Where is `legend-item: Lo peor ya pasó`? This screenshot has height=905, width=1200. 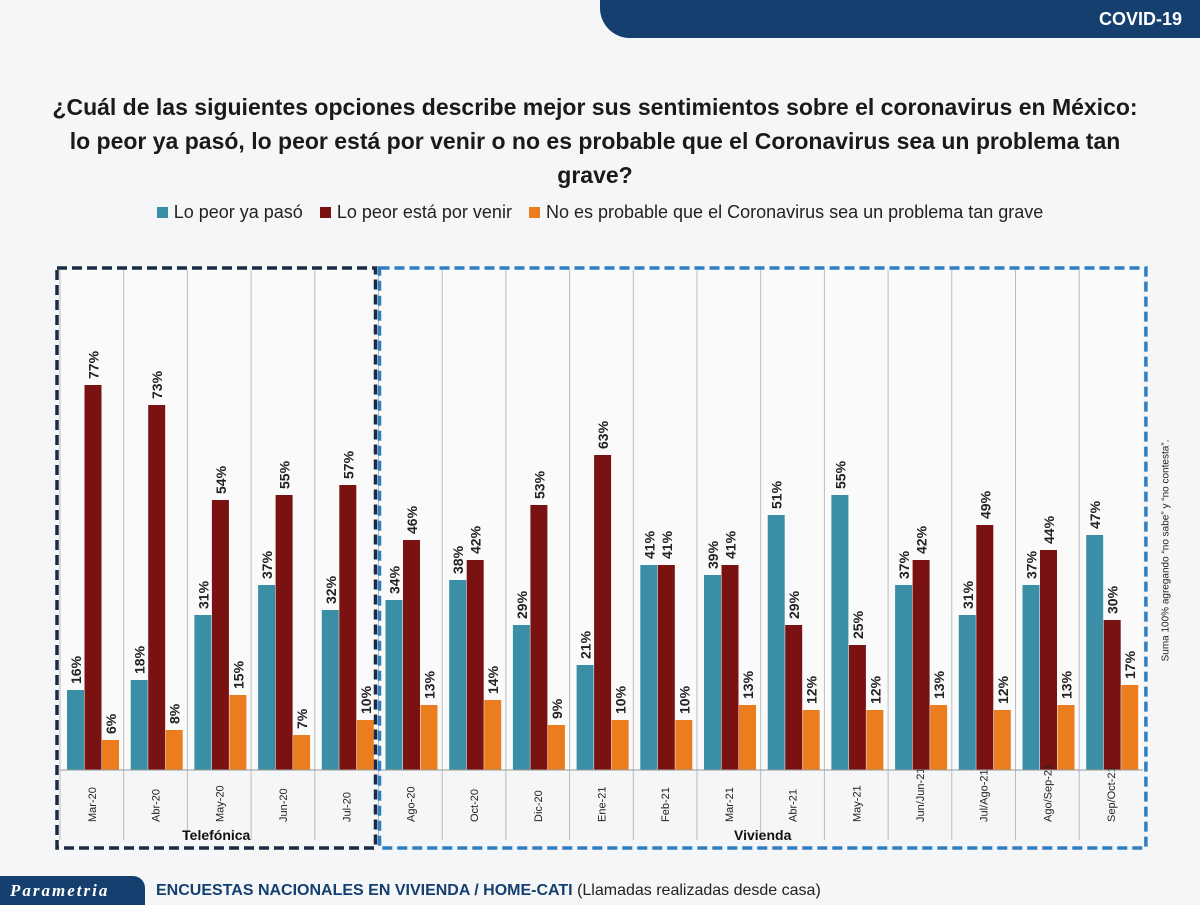 legend-item: Lo peor ya pasó is located at coordinates (229, 212).